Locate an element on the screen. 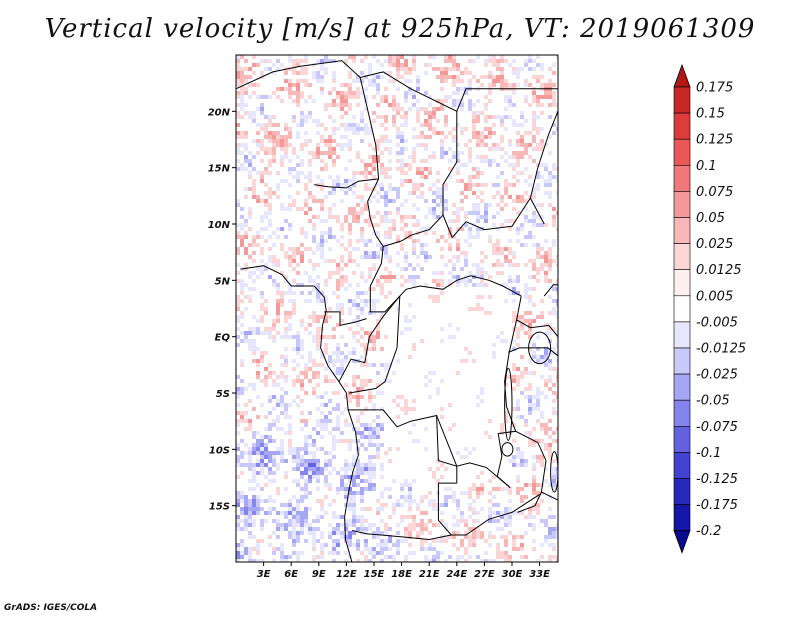 This screenshot has height=618, width=800. colorbar-label: -0.075 is located at coordinates (717, 427).